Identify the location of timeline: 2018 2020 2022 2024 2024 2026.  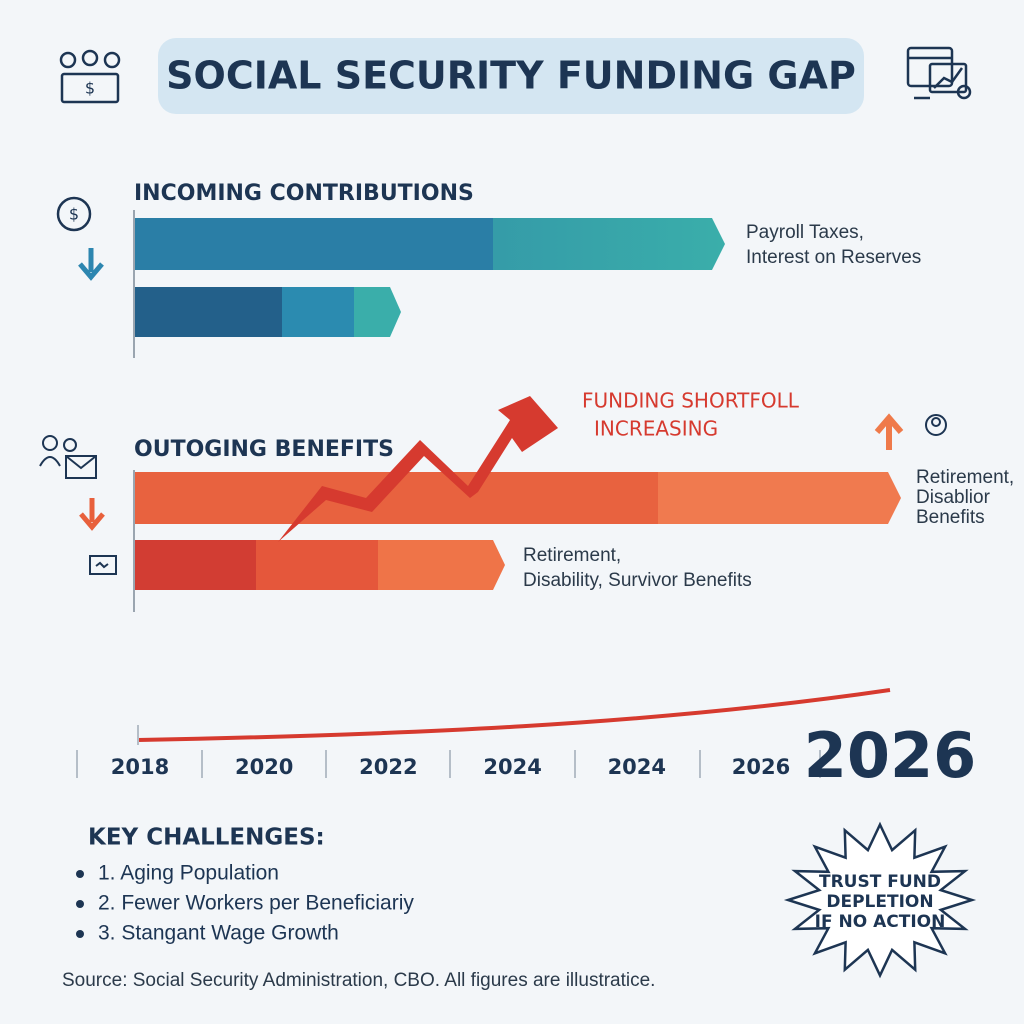
(448, 752).